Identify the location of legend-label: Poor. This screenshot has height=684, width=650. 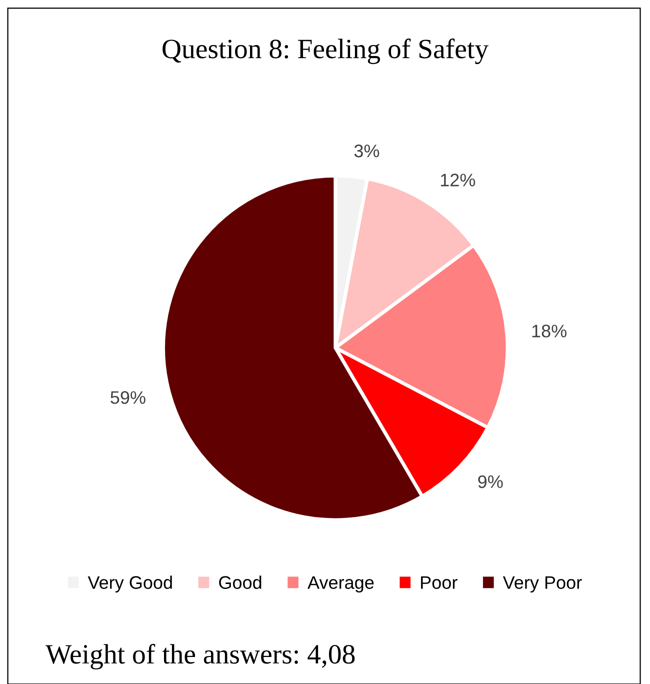
(439, 582).